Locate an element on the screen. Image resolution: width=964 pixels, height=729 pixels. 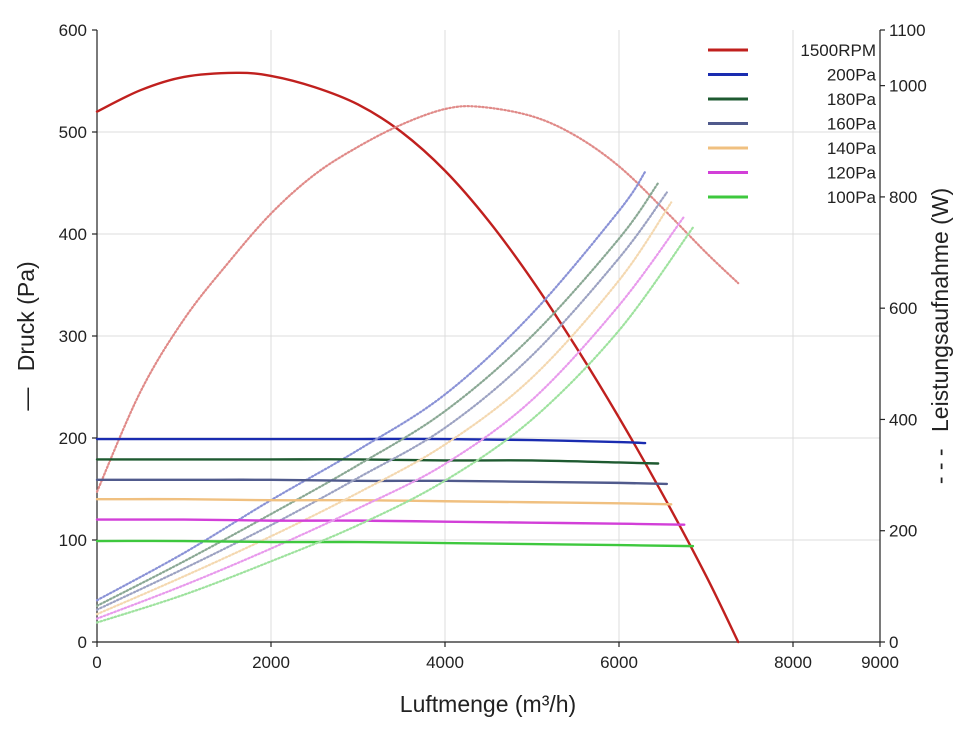
x-axis-title: Luftmenge (m³/h) is located at coordinates (488, 704).